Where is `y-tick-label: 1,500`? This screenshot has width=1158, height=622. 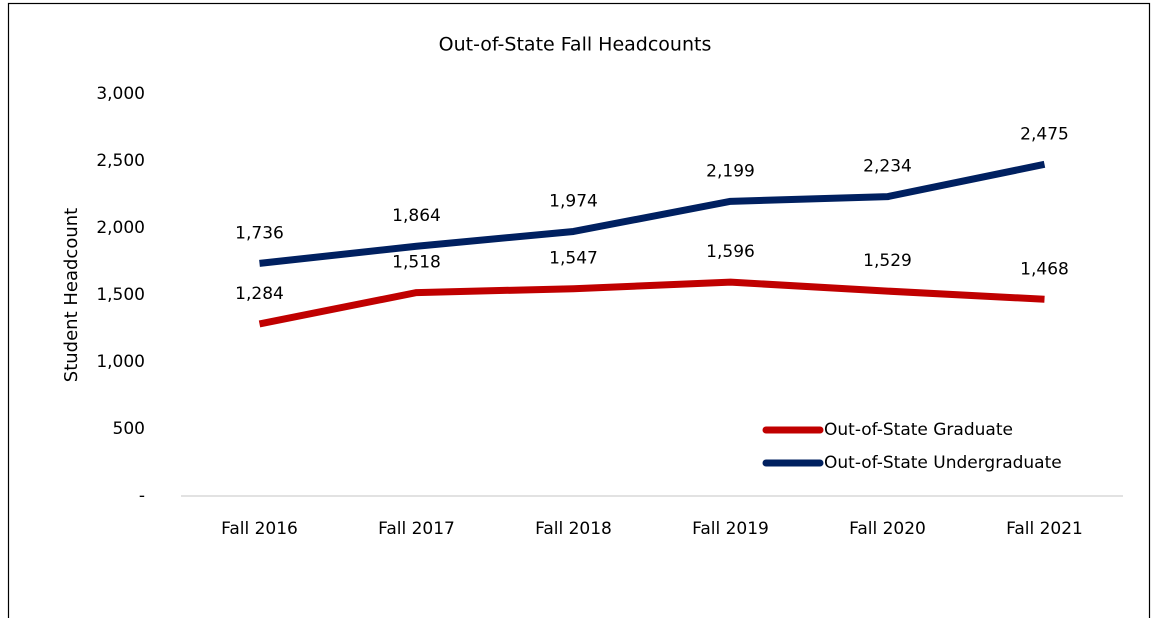
y-tick-label: 1,500 is located at coordinates (120, 295).